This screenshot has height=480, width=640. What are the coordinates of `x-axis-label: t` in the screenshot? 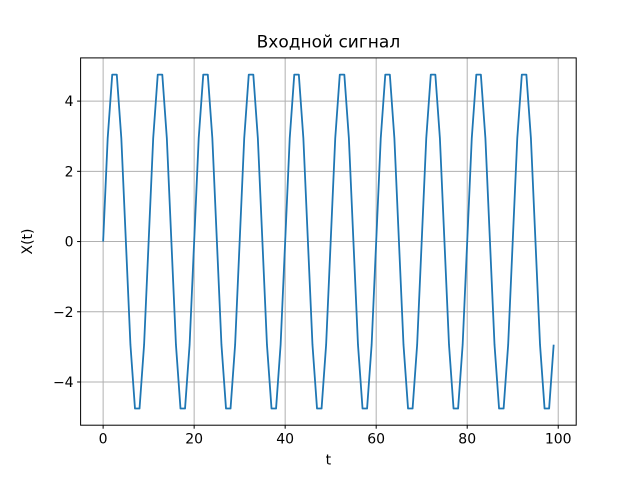 It's located at (329, 461).